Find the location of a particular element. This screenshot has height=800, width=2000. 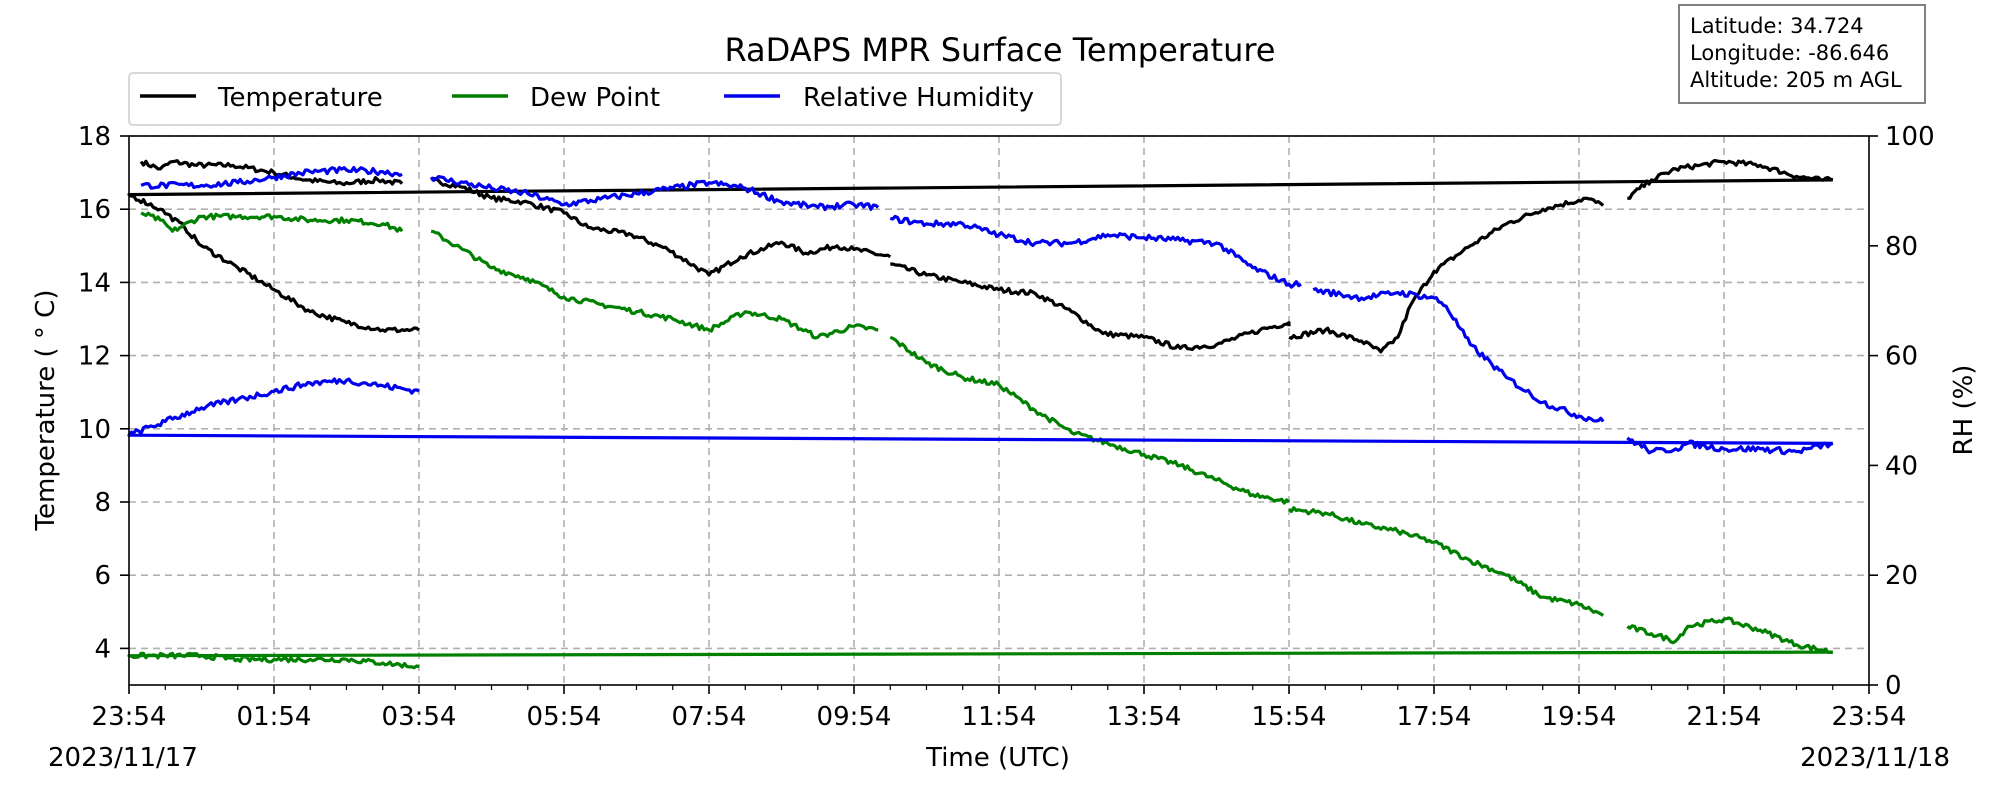

x-tick-label: 21:54 is located at coordinates (1724, 717).